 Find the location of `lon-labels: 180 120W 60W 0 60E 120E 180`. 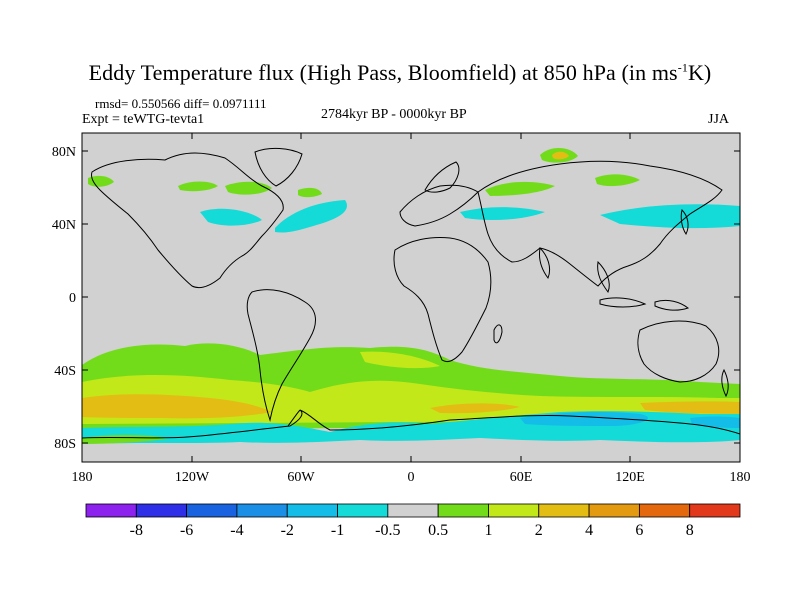

lon-labels: 180 120W 60W 0 60E 120E 180 is located at coordinates (411, 477).